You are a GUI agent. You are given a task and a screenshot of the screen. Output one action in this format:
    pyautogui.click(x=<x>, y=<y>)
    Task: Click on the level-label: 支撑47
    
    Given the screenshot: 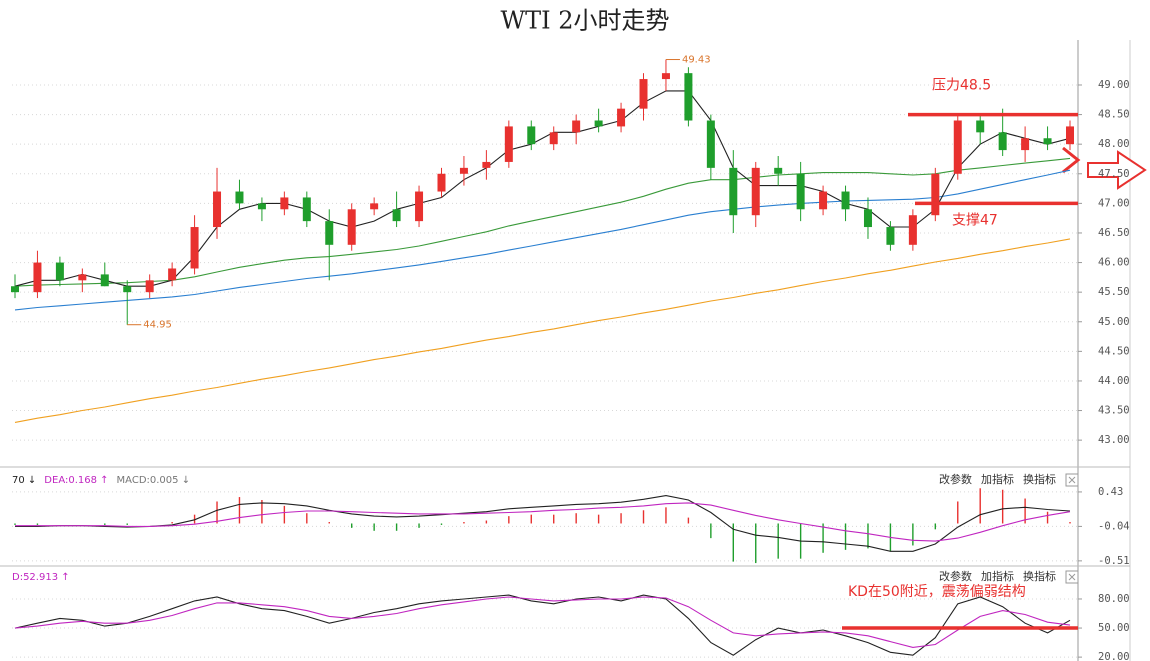 What is the action you would take?
    pyautogui.click(x=975, y=220)
    